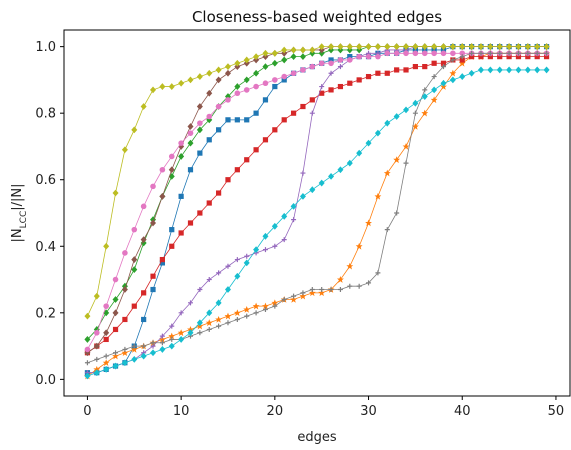 Image resolution: width=571 pixels, height=450 pixels. What do you see at coordinates (181, 411) in the screenshot?
I see `x-tick-label: 10` at bounding box center [181, 411].